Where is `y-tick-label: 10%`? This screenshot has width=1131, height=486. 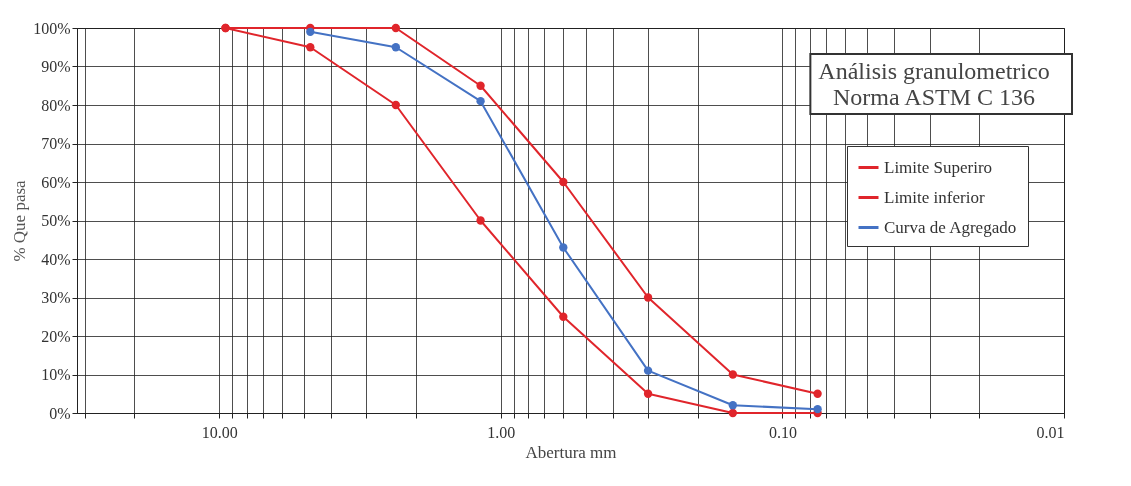
y-tick-label: 10% is located at coordinates (56, 374).